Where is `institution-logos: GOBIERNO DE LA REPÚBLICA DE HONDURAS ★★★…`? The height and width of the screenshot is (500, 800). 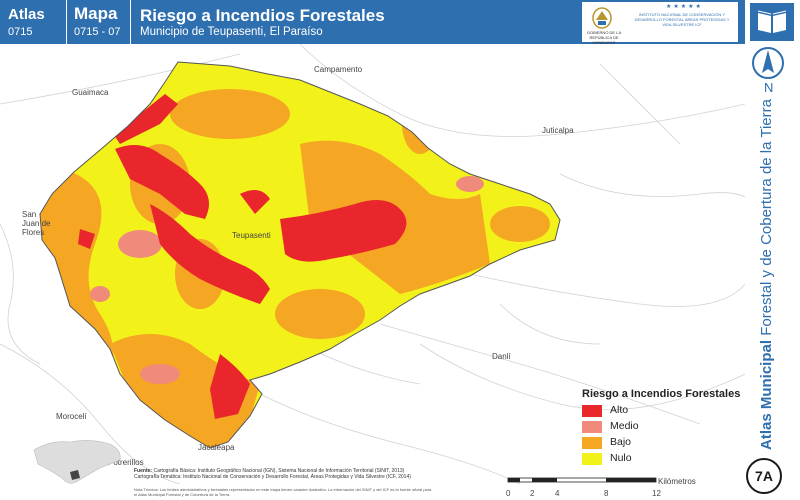
institution-logos: GOBIERNO DE LA REPÚBLICA DE HONDURAS ★★★… is located at coordinates (660, 23).